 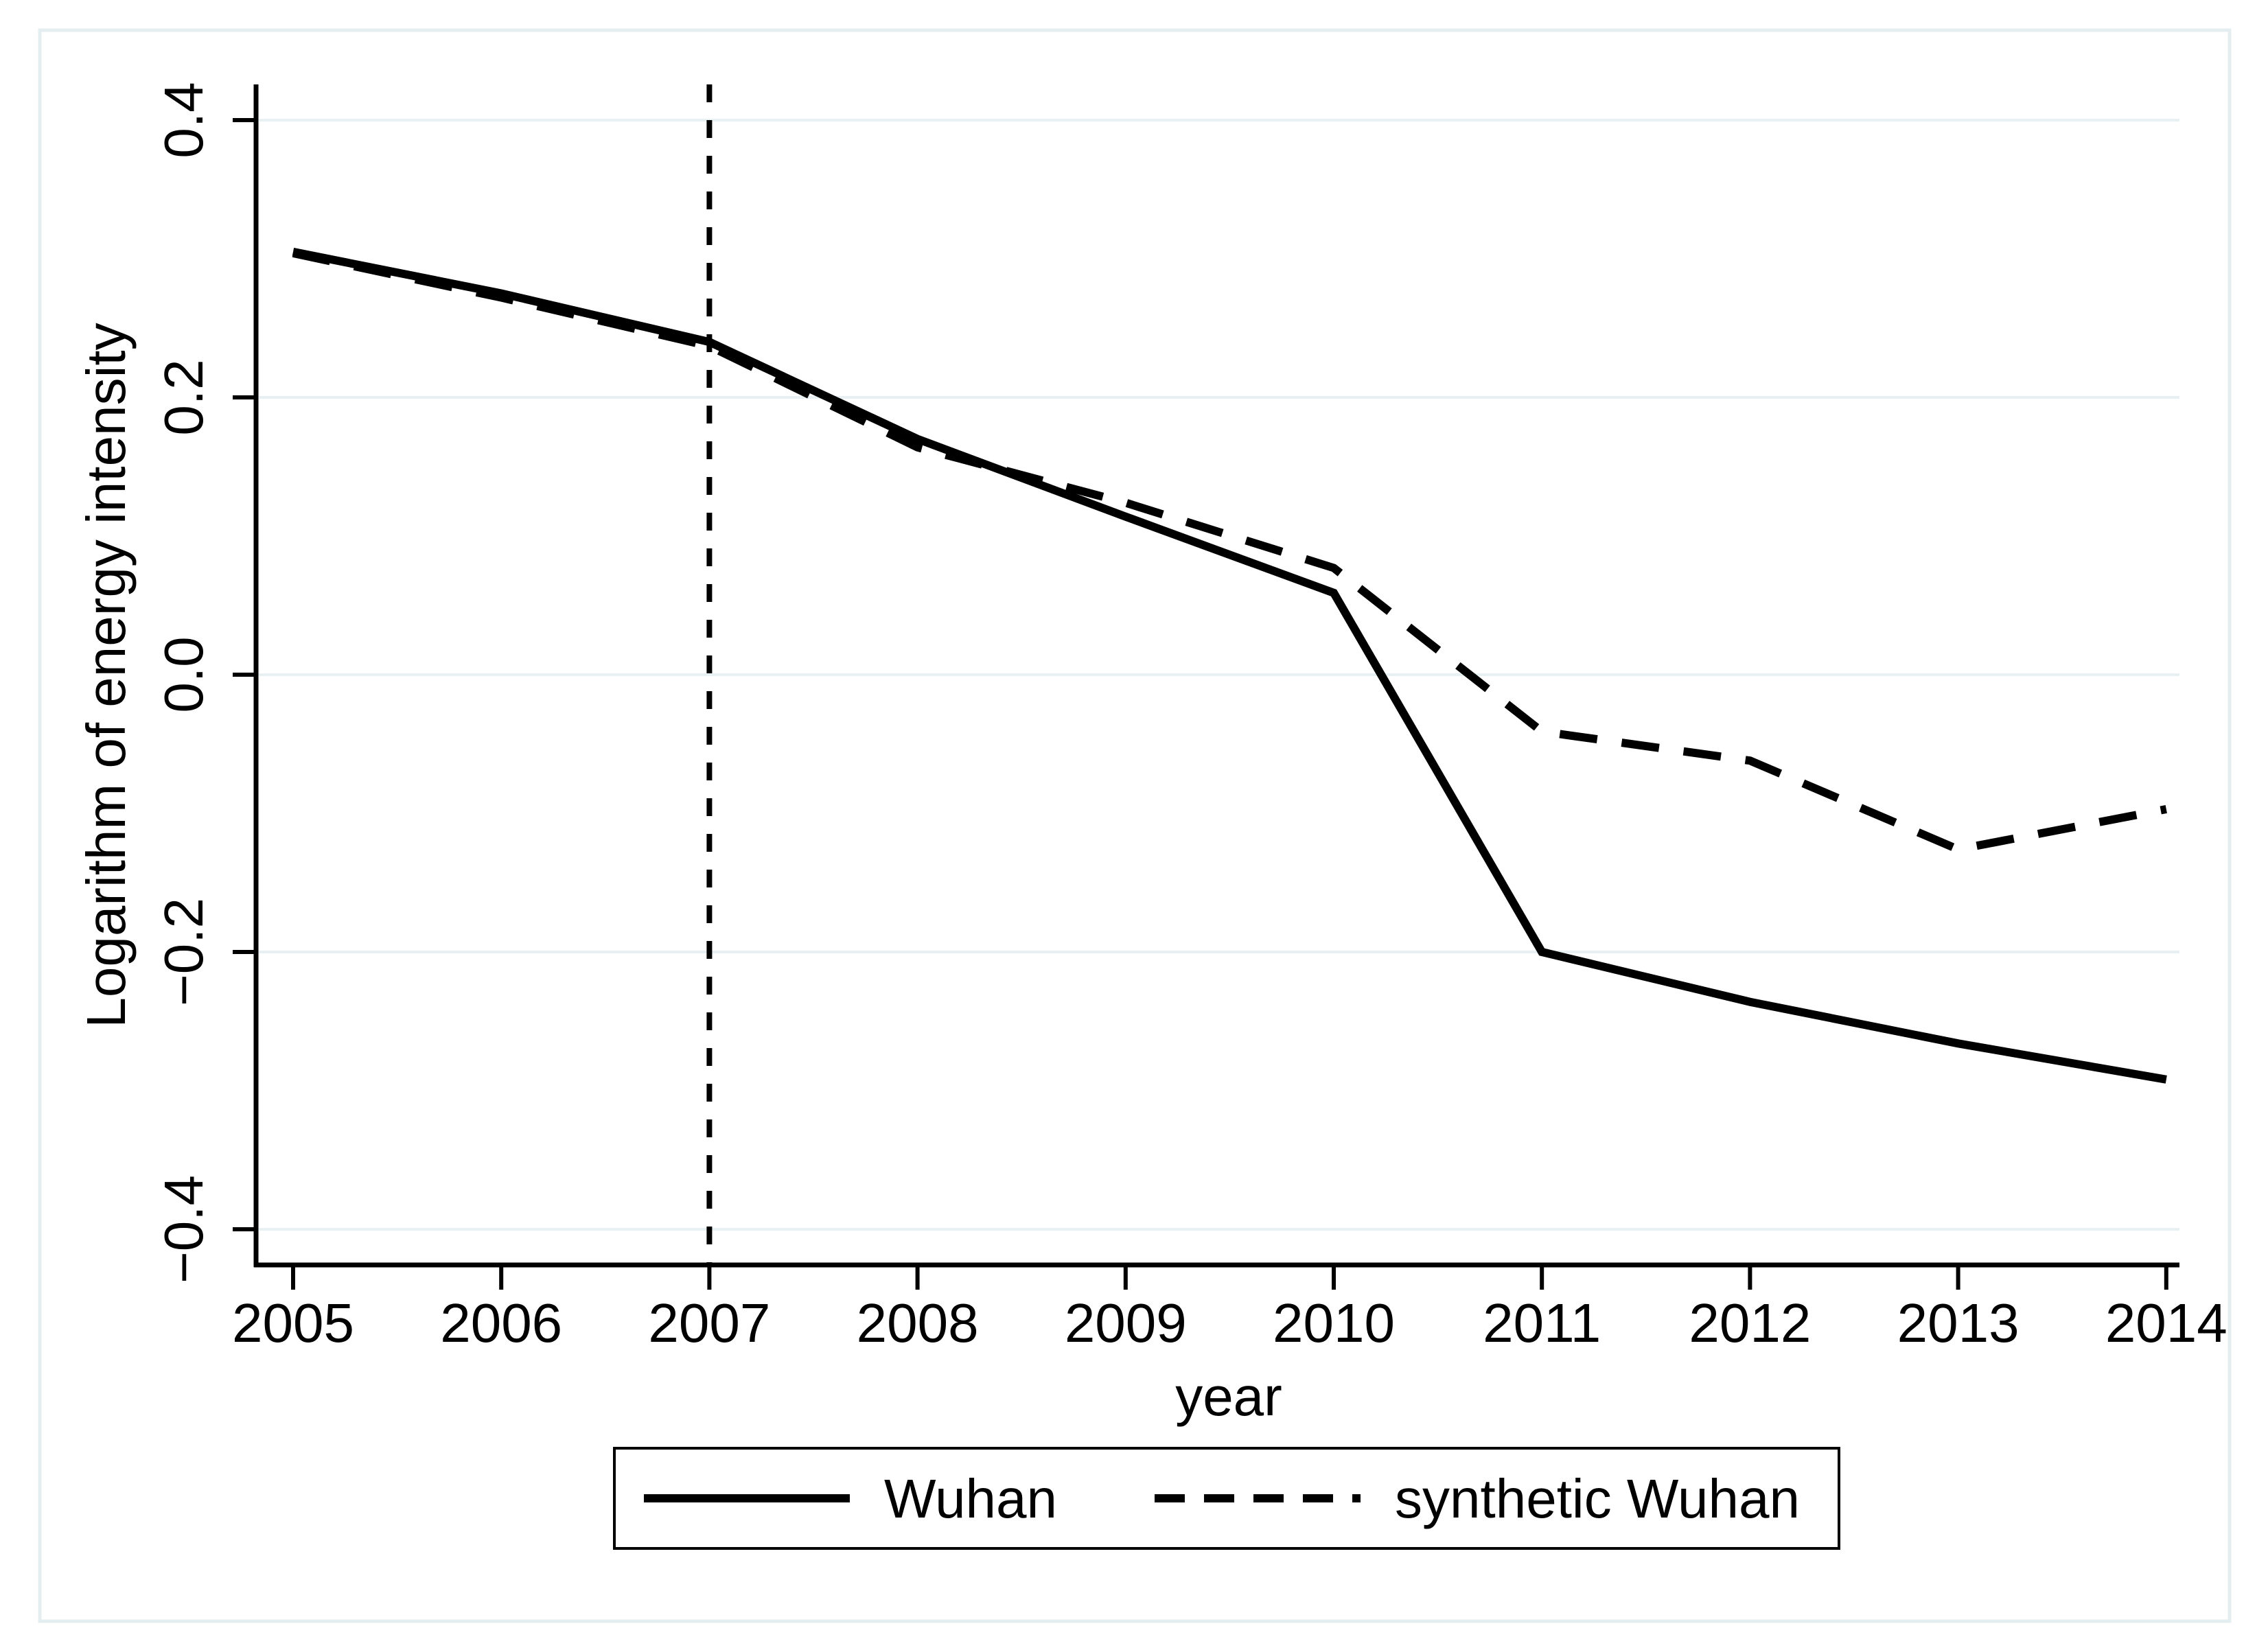 I want to click on x-tick-label: 2011, so click(x=1542, y=1322).